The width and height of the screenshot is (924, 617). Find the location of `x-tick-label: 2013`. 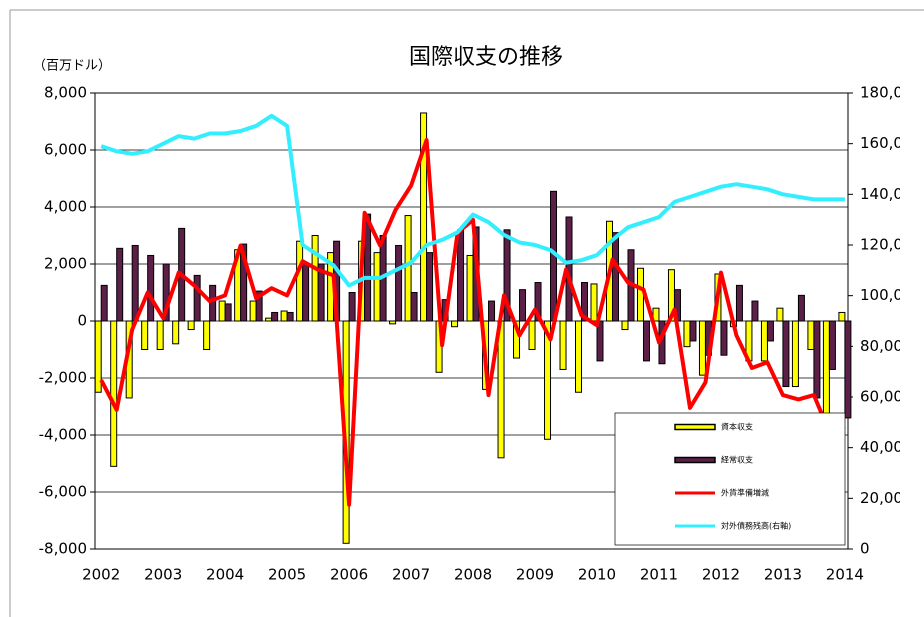

x-tick-label: 2013 is located at coordinates (783, 575).